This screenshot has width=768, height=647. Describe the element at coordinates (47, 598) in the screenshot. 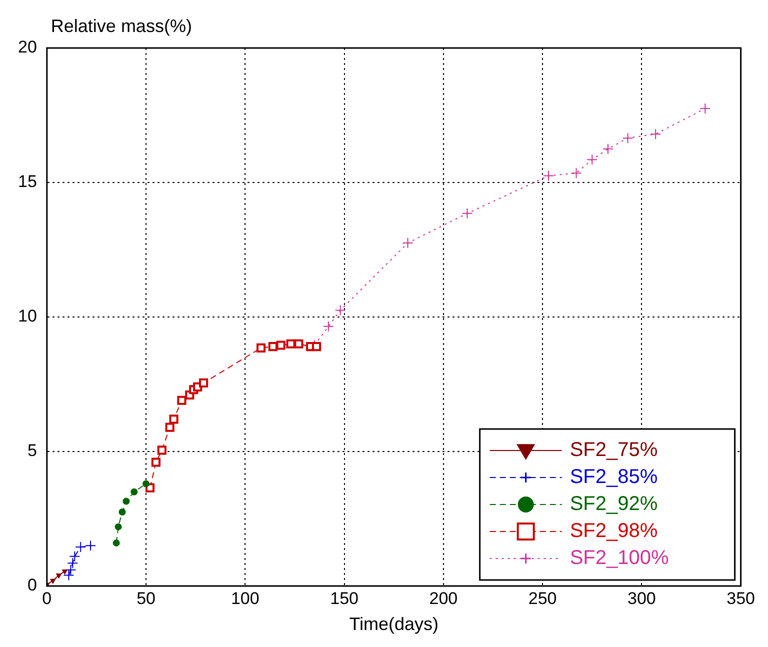

I see `x-tick-label: 0` at that location.